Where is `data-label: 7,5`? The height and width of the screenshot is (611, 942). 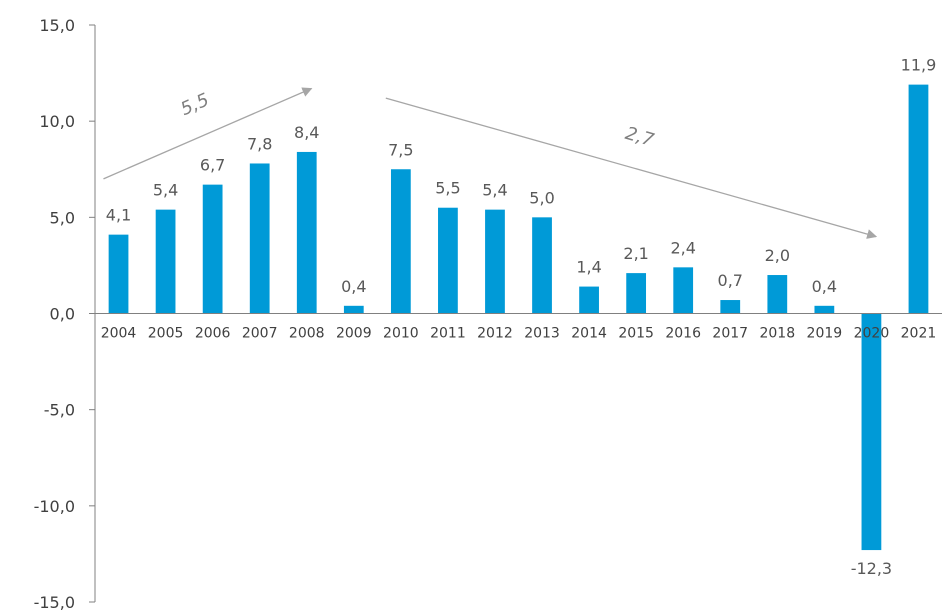 data-label: 7,5 is located at coordinates (400, 149).